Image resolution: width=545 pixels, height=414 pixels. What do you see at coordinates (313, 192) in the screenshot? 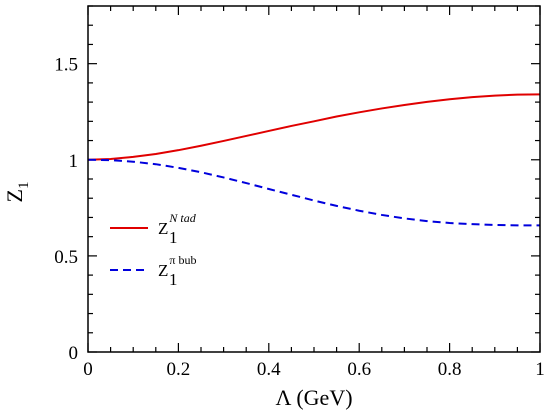
I see `series-line-pi-bub` at bounding box center [313, 192].